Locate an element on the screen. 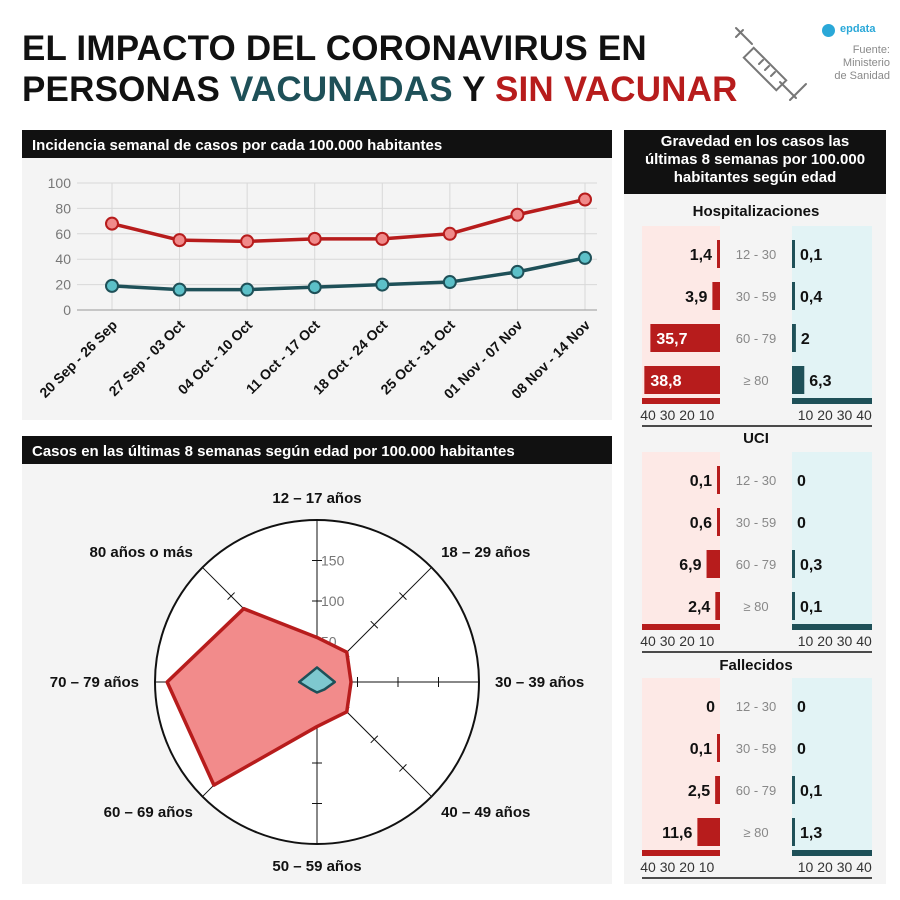  title-line-1: EL IMPACTO DEL CORONAVIRUS EN is located at coordinates (334, 48).